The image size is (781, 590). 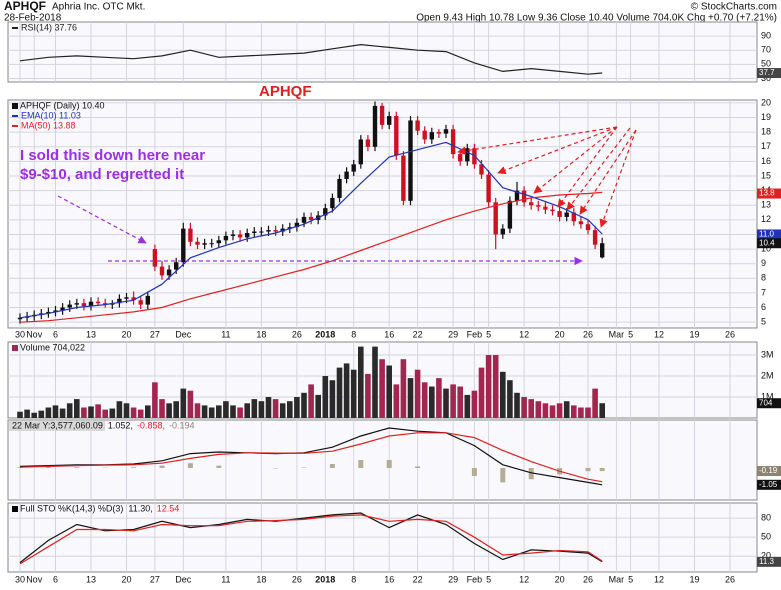 I want to click on x-tick-label: 5, so click(x=488, y=579).